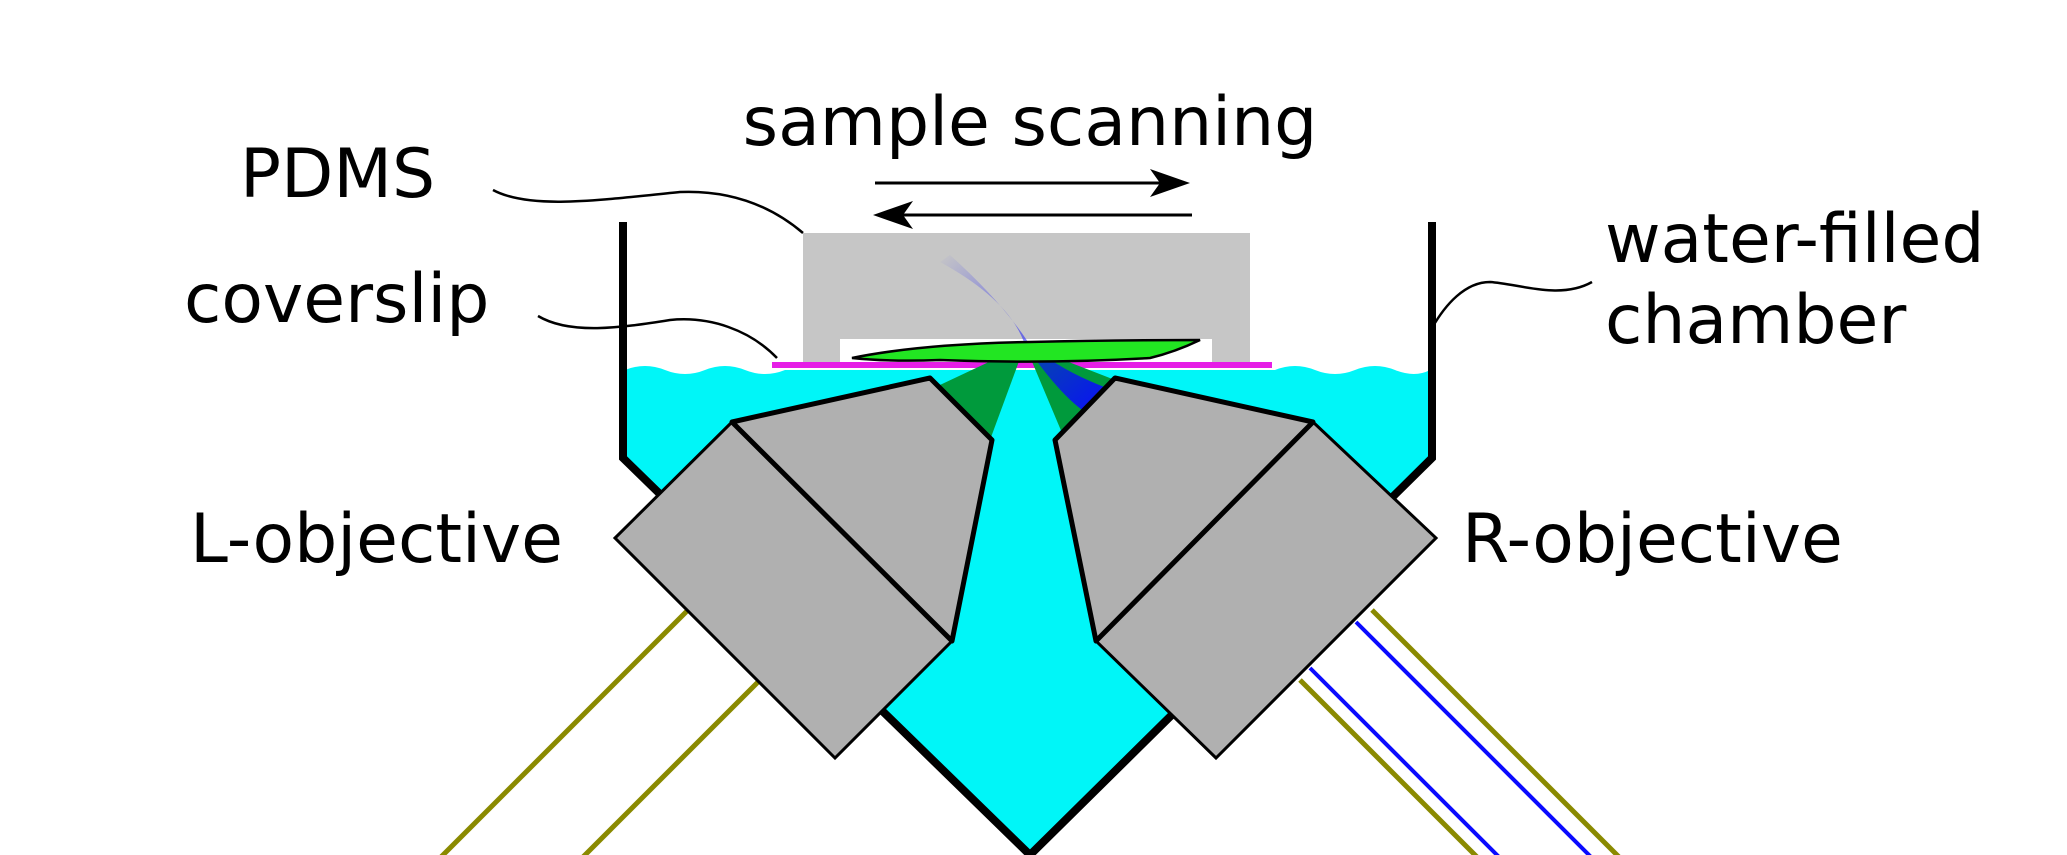 This screenshot has width=2067, height=855. I want to click on coverslip-leader-line, so click(657, 336).